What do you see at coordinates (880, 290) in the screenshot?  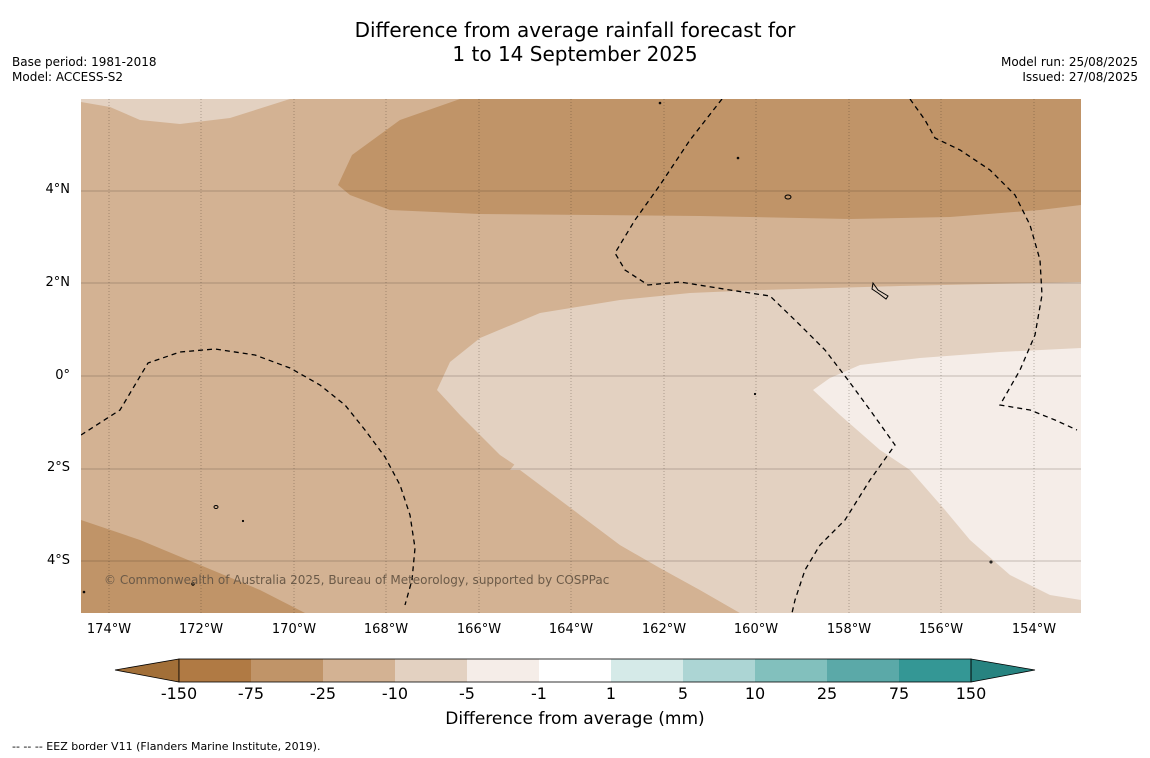 I see `island-kiritimati` at bounding box center [880, 290].